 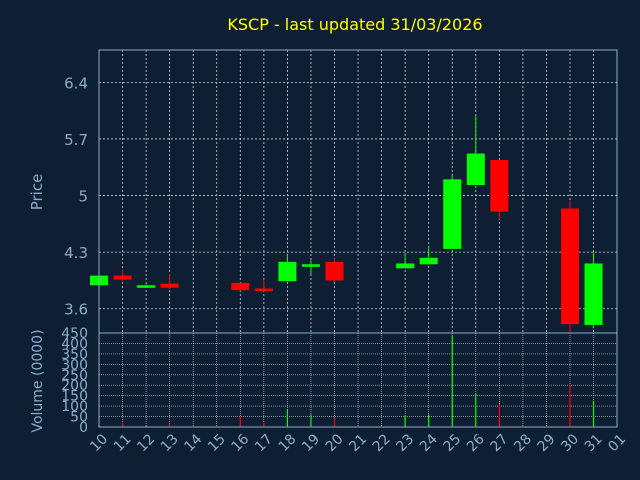 I want to click on chart-title: KSCP - last updated 31/03/2026, so click(x=354, y=24).